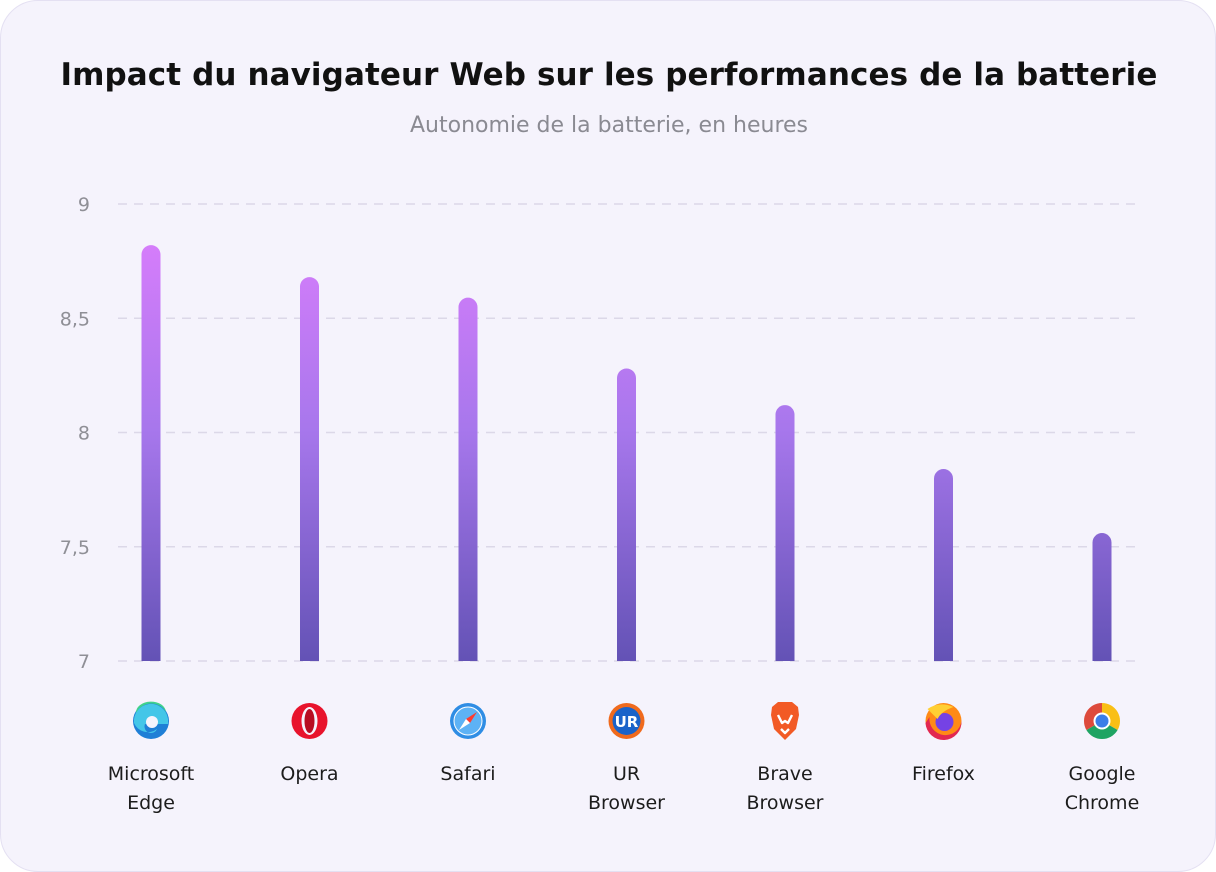  Describe the element at coordinates (309, 774) in the screenshot. I see `x-tick-label: Opera` at that location.